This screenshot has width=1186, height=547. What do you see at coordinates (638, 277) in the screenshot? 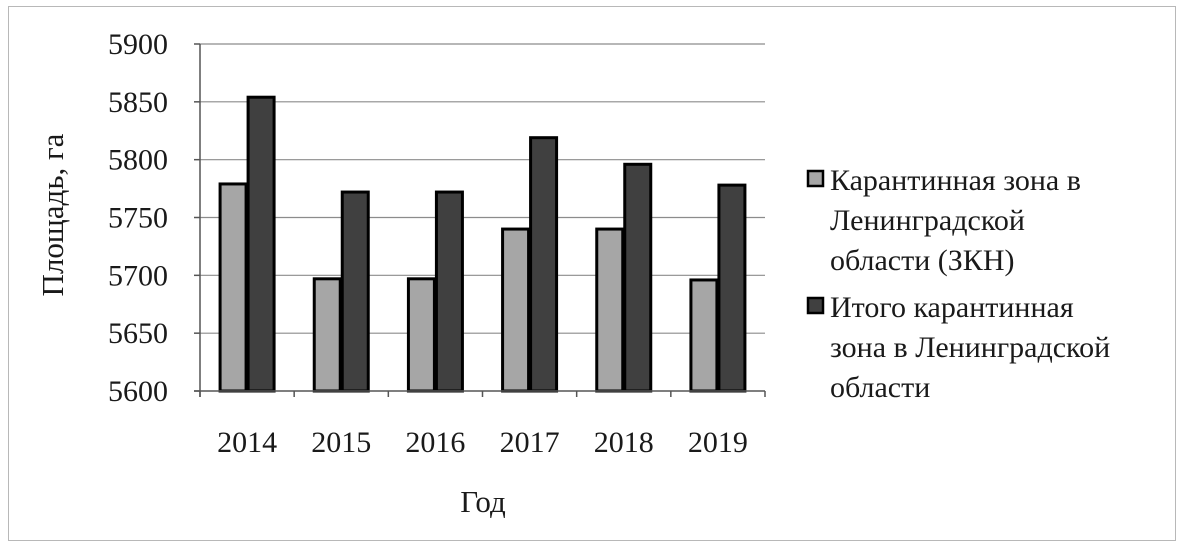
I see `bar-series-2-2018` at bounding box center [638, 277].